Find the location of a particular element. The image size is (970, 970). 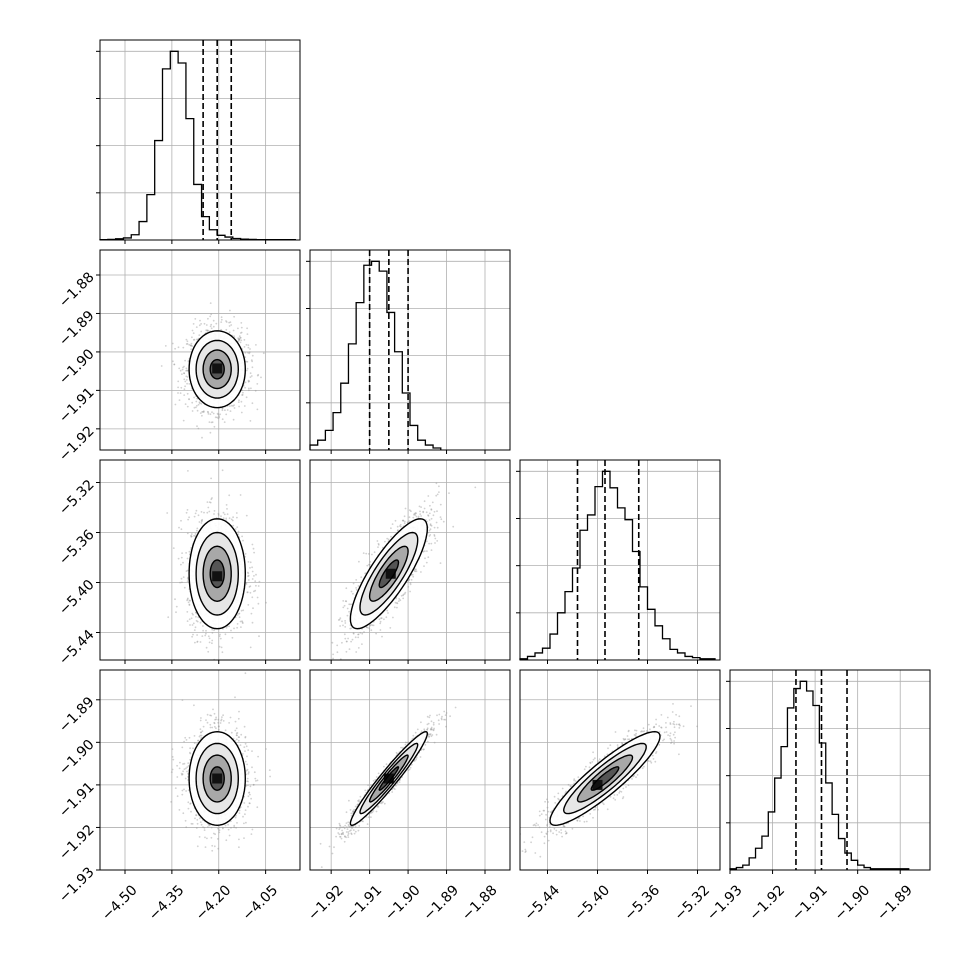

x-tick-label: −4.20 is located at coordinates (214, 903).